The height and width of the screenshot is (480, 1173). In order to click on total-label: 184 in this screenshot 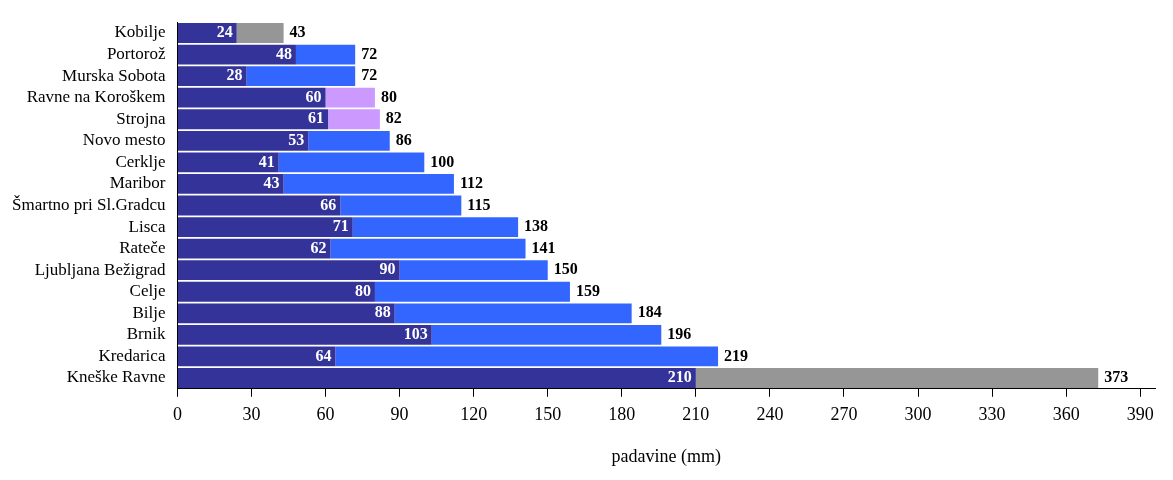, I will do `click(649, 312)`.